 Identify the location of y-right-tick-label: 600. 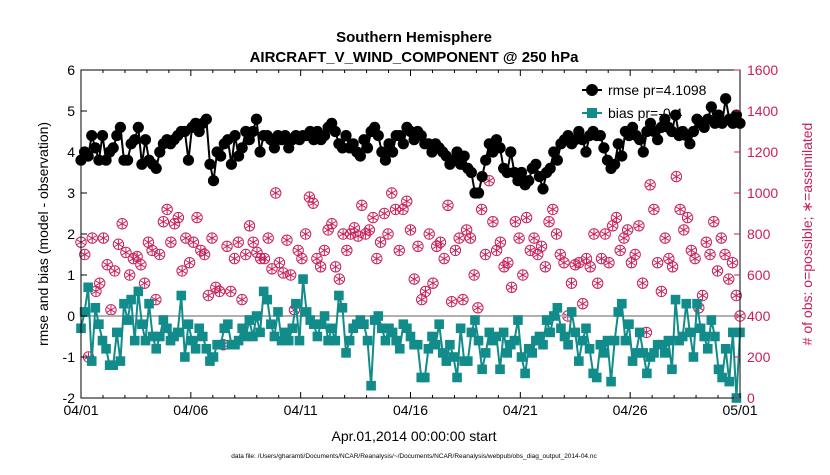
(759, 275).